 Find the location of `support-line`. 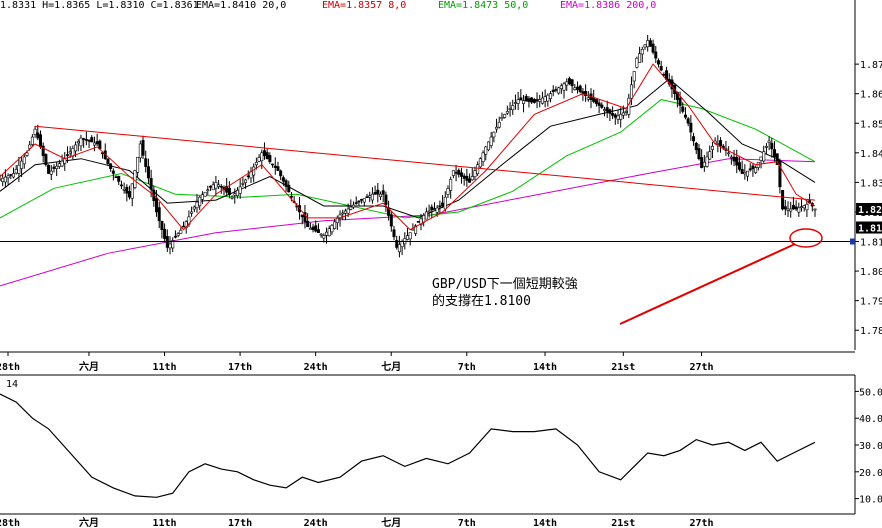

support-line is located at coordinates (427, 241).